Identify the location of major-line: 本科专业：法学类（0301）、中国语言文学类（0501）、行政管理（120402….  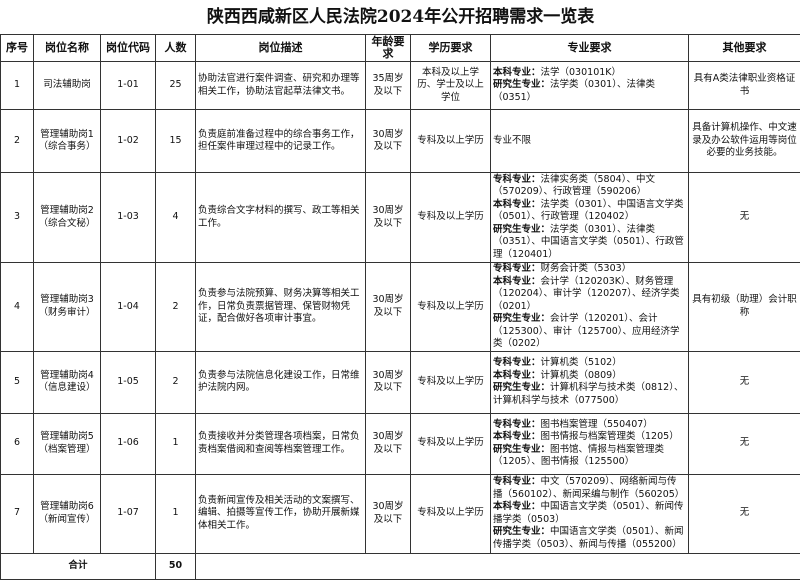
(589, 211).